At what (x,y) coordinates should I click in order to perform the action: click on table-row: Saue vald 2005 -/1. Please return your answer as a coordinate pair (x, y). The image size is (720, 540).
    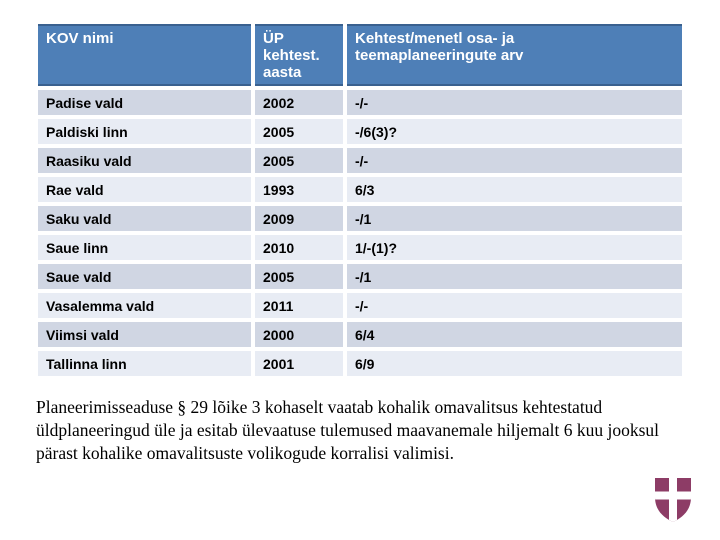
    Looking at the image, I should click on (360, 276).